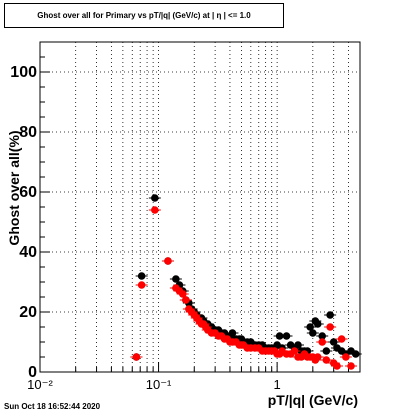 This screenshot has width=400, height=414. I want to click on y-tick-label: 100, so click(23, 72).